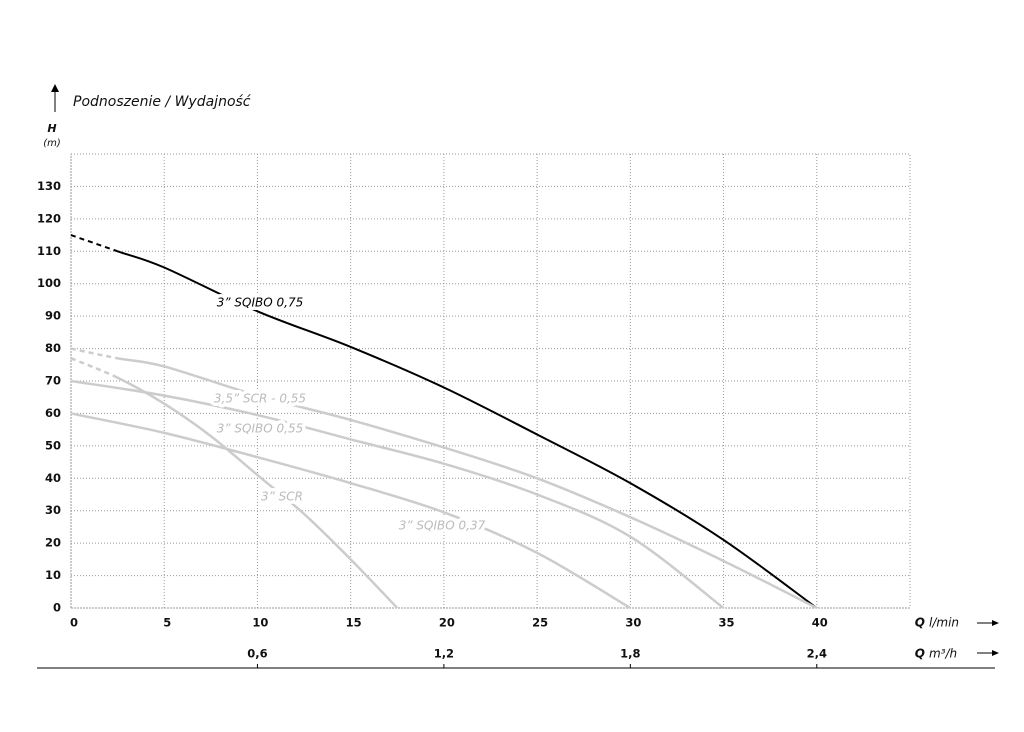 The height and width of the screenshot is (732, 1024). Describe the element at coordinates (74, 623) in the screenshot. I see `x-tick-label: 0` at that location.